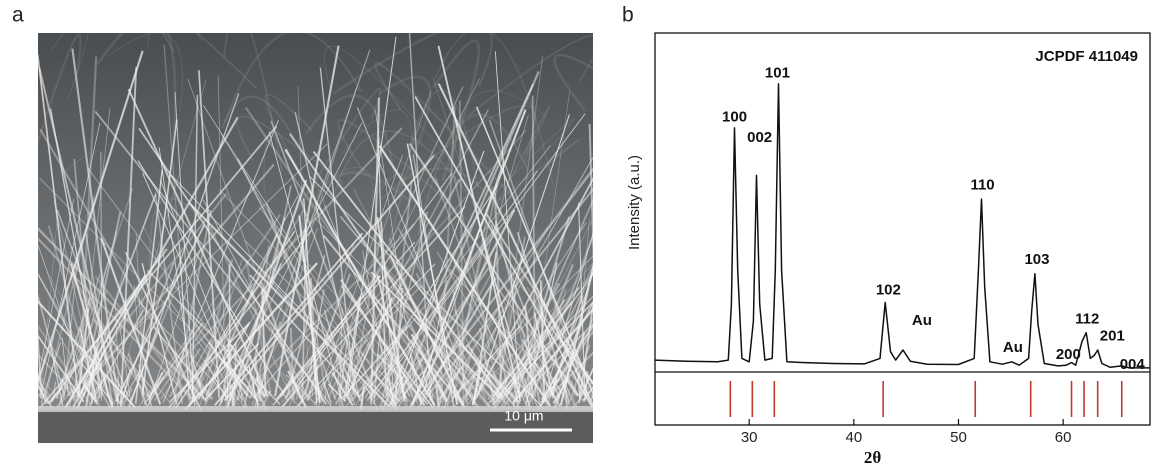 Image resolution: width=1163 pixels, height=466 pixels. I want to click on x-tick-label: 50, so click(958, 437).